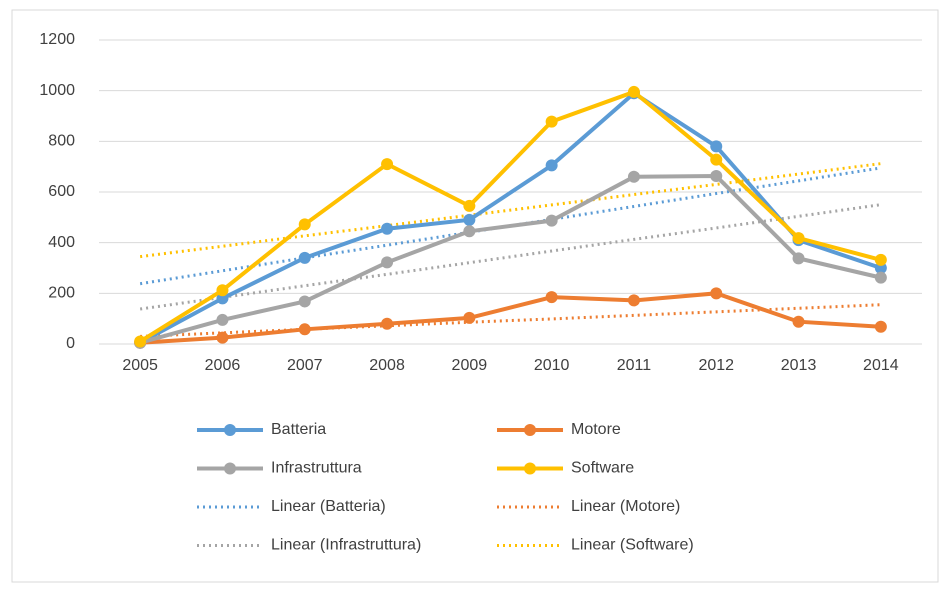 This screenshot has width=951, height=597. What do you see at coordinates (387, 365) in the screenshot?
I see `x-tick-label: 2008` at bounding box center [387, 365].